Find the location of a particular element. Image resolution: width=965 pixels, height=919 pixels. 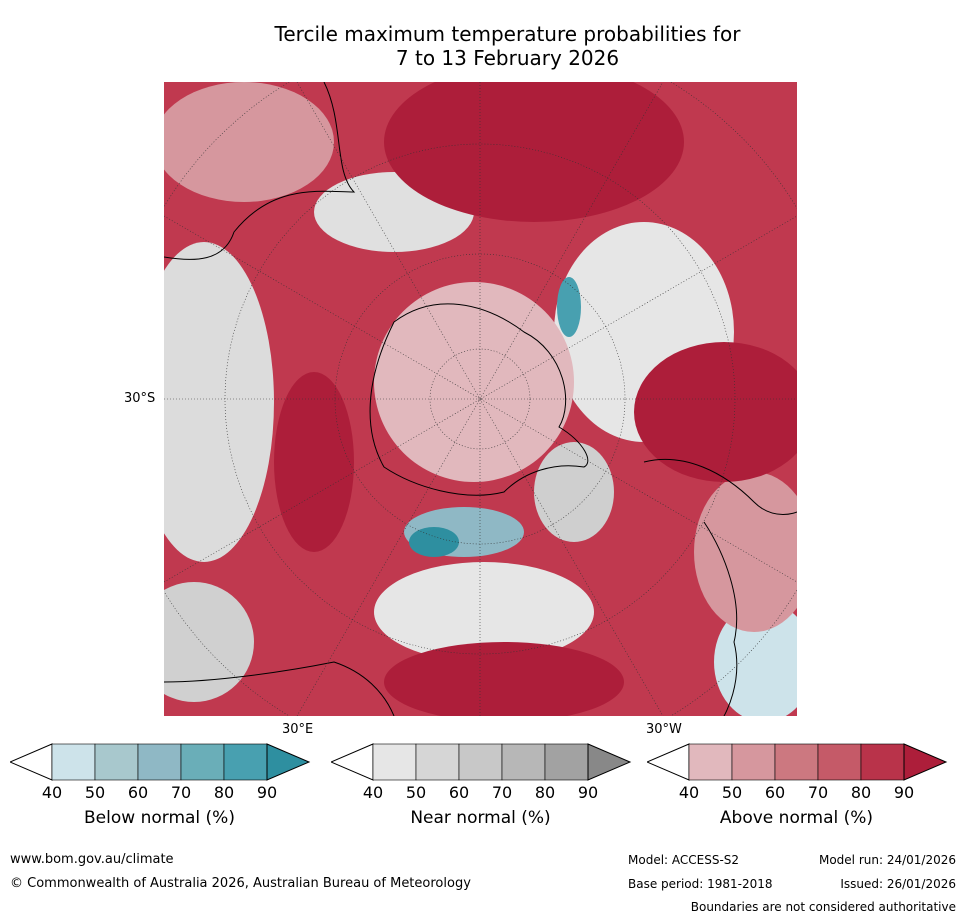

below-normal-colorbar is located at coordinates (160, 762).